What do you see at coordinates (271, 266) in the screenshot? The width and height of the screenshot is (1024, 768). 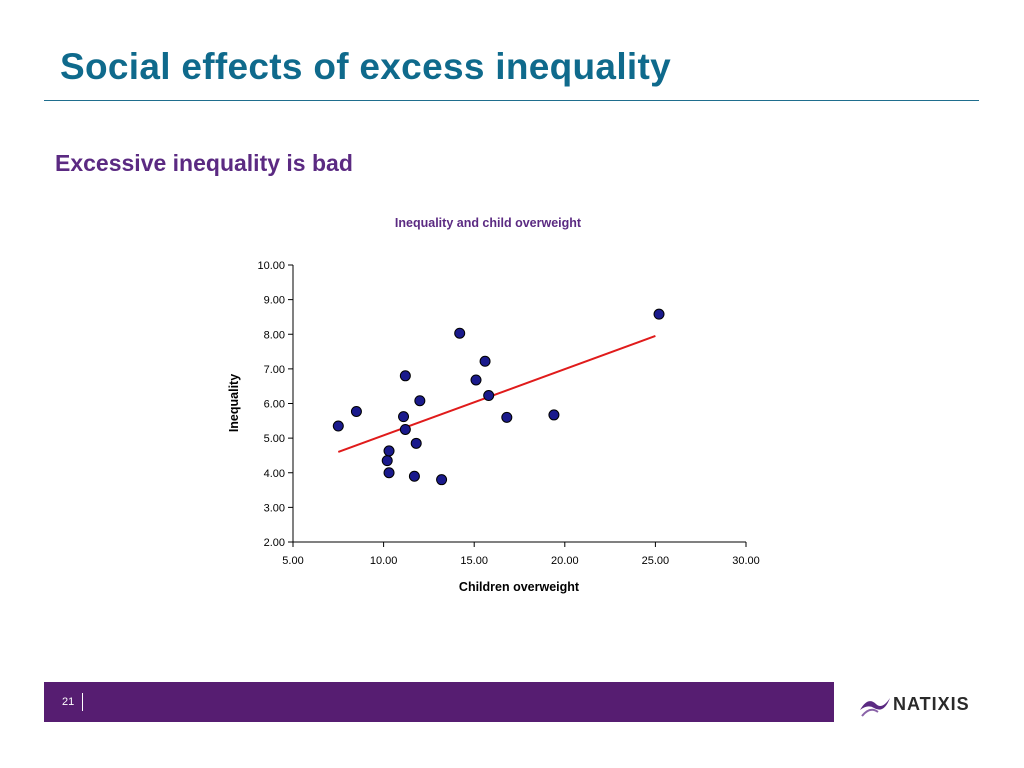 I see `y-tick-label: 10.00` at bounding box center [271, 266].